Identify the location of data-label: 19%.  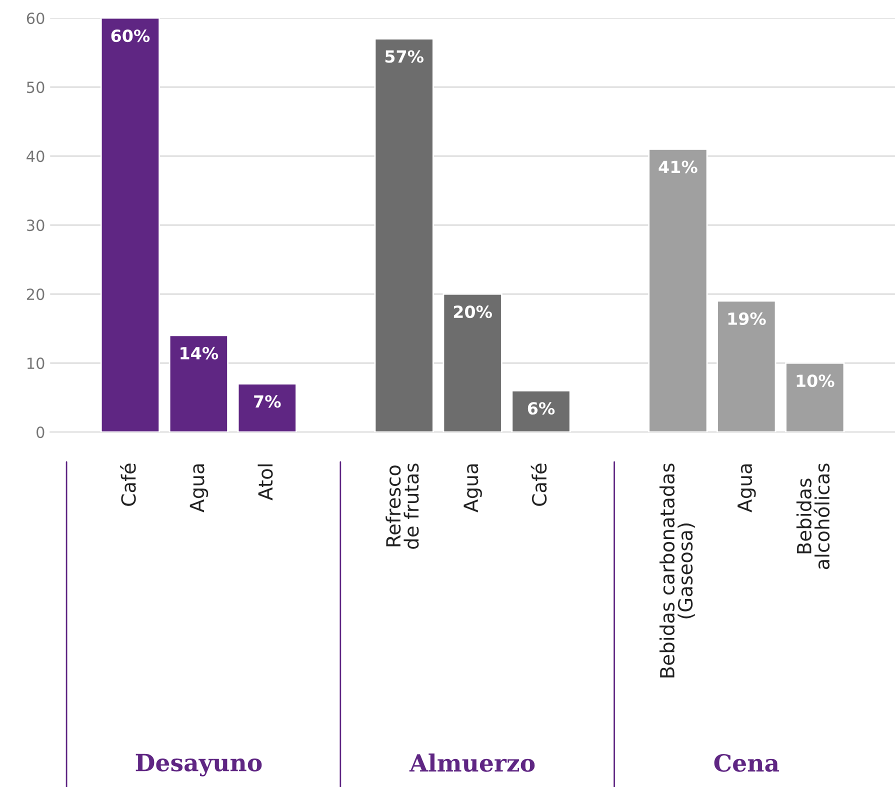
(747, 318).